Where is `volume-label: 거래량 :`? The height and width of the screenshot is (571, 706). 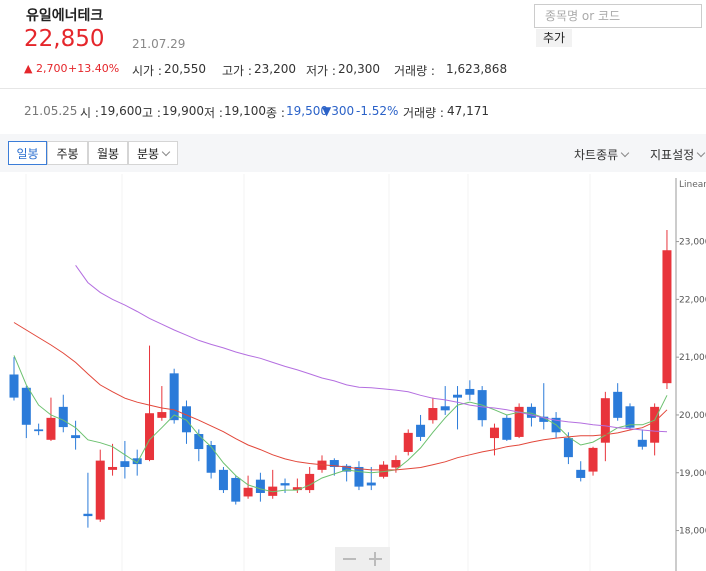 volume-label: 거래량 : is located at coordinates (423, 113).